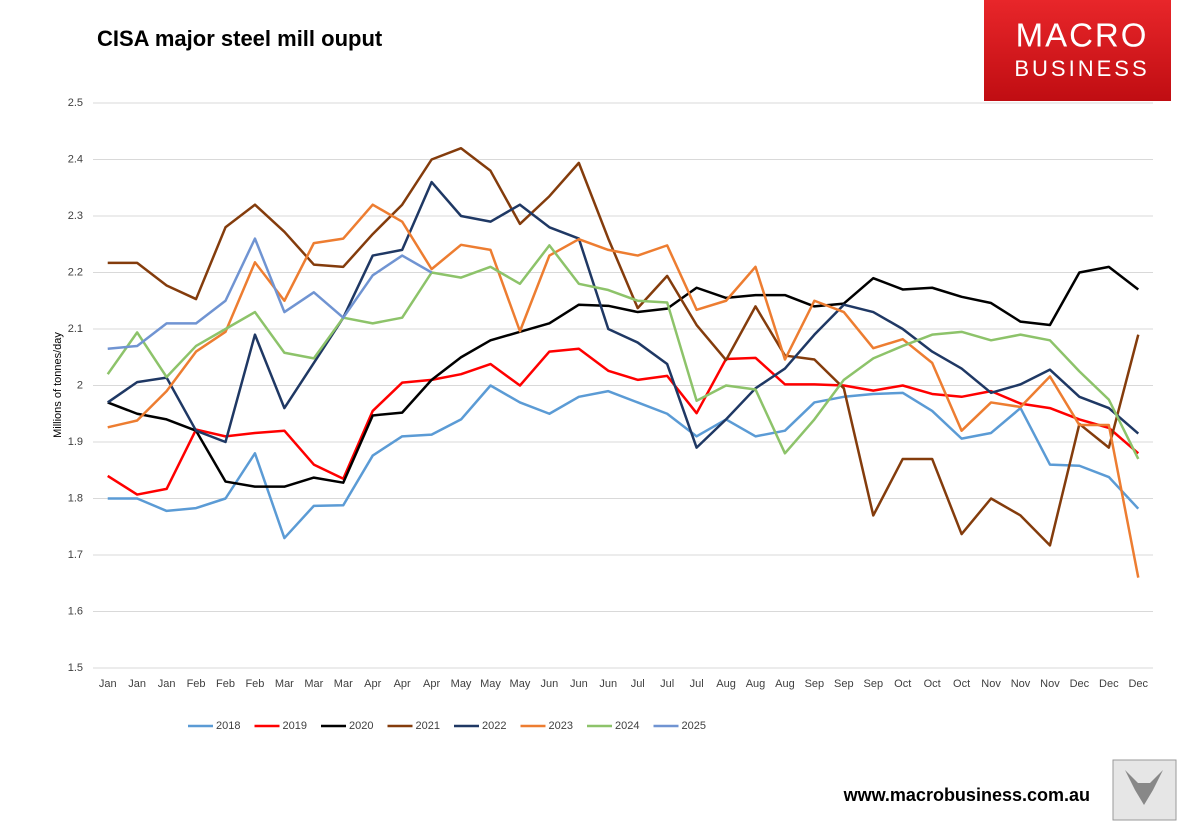  I want to click on y-tick-label: 2, so click(80, 385).